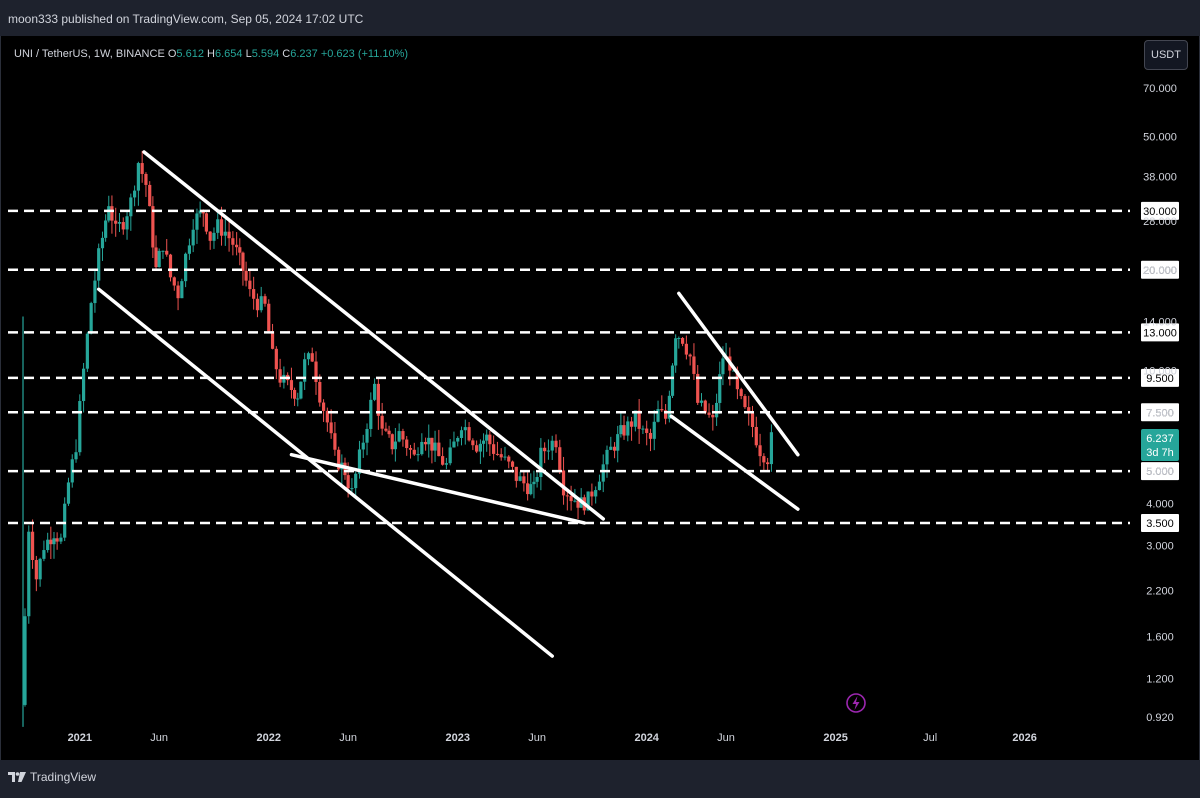 This screenshot has width=1200, height=798. I want to click on time-tick-label: Jun, so click(726, 738).